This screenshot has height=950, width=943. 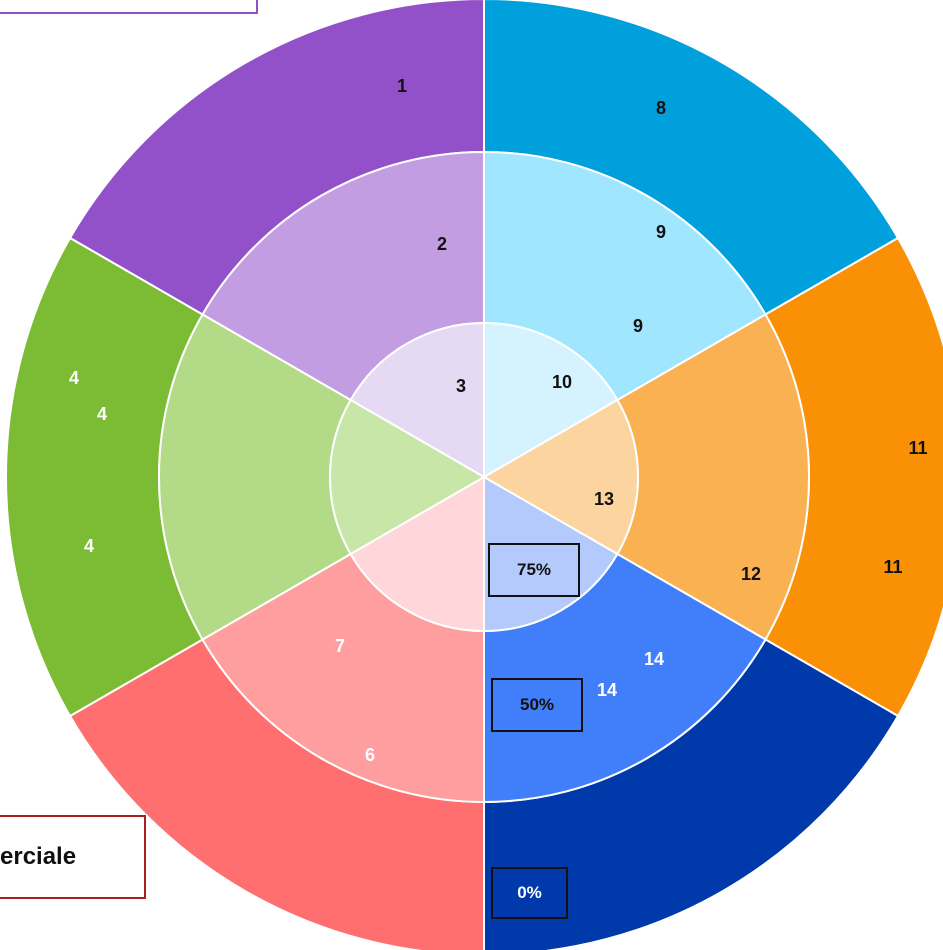 I want to click on scale-50-percent: 50%, so click(x=537, y=705).